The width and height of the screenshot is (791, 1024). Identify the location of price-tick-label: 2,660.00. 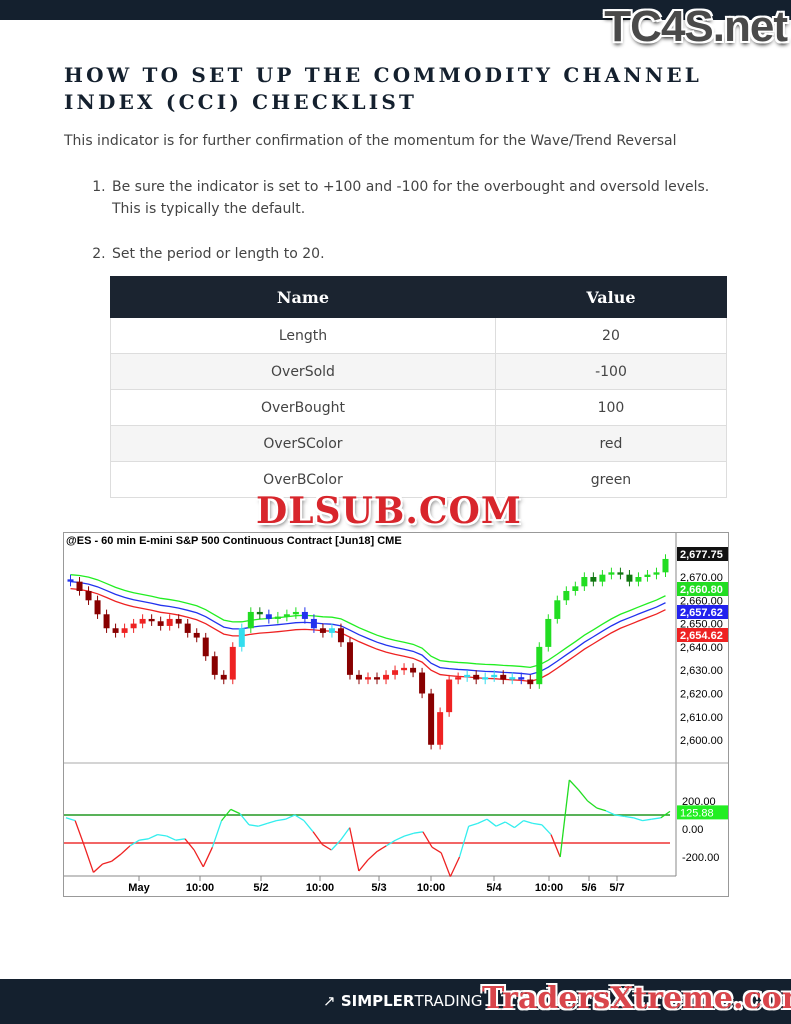
(701, 601).